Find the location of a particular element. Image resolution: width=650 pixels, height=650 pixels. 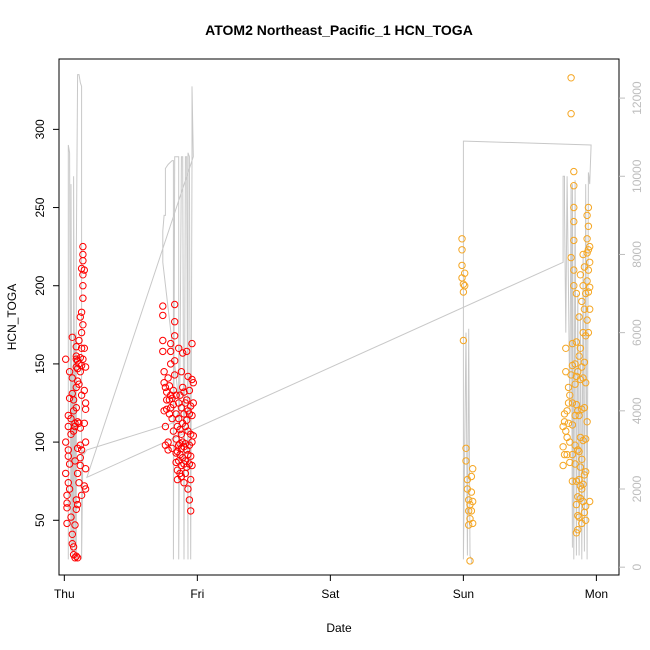

y2-tick-label: 8000 is located at coordinates (637, 254).